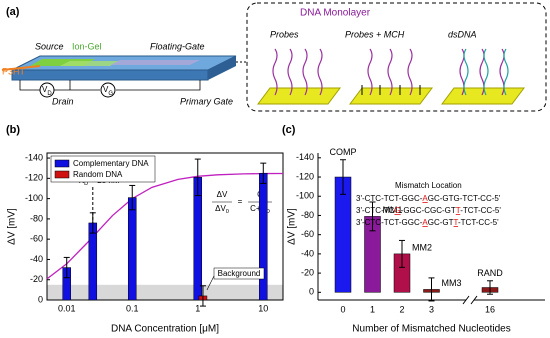 The height and width of the screenshot is (338, 550). I want to click on vd-source, so click(47, 90).